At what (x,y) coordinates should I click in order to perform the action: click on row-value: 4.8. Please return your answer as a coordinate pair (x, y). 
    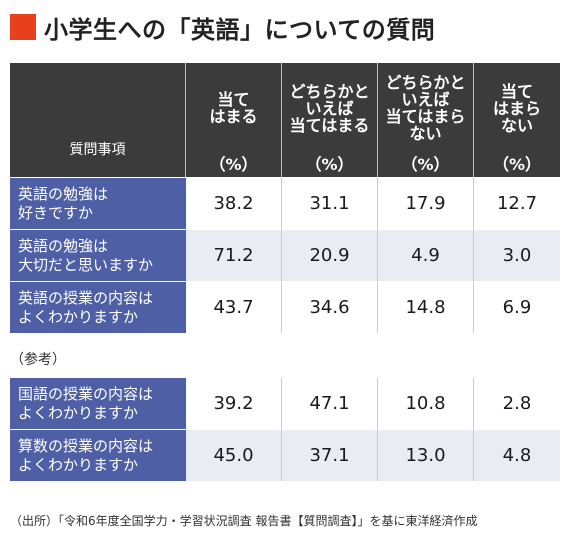
    Looking at the image, I should click on (517, 455).